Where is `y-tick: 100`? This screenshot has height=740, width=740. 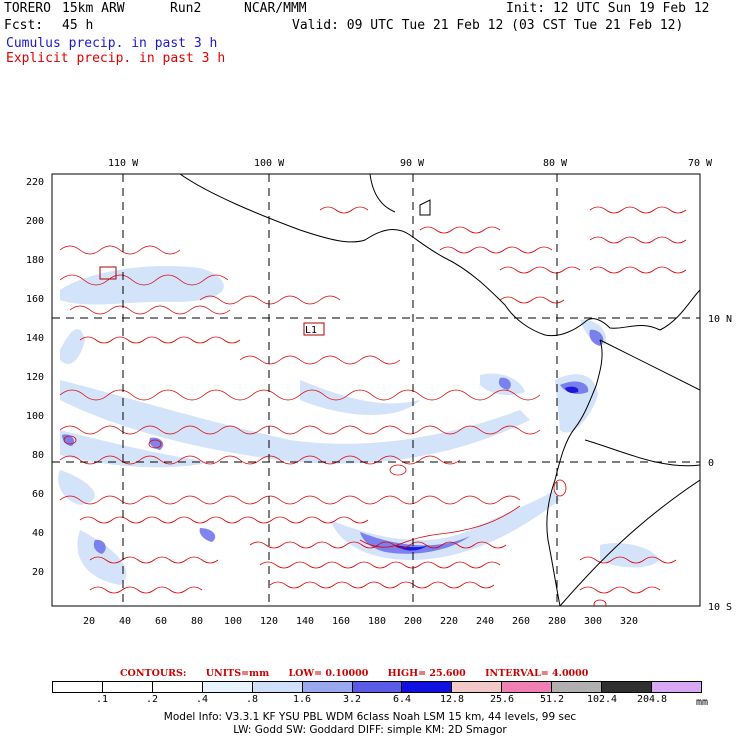 y-tick: 100 is located at coordinates (35, 416).